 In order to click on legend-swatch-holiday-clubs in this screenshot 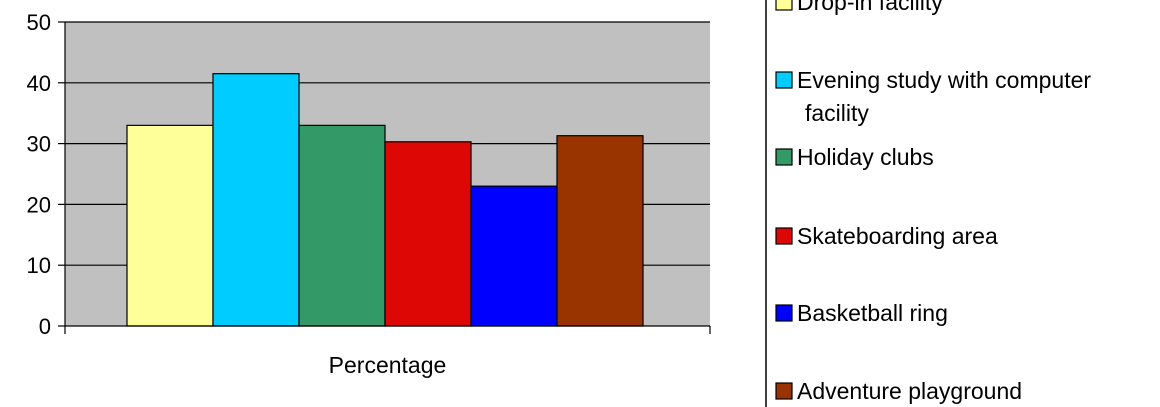, I will do `click(784, 157)`.